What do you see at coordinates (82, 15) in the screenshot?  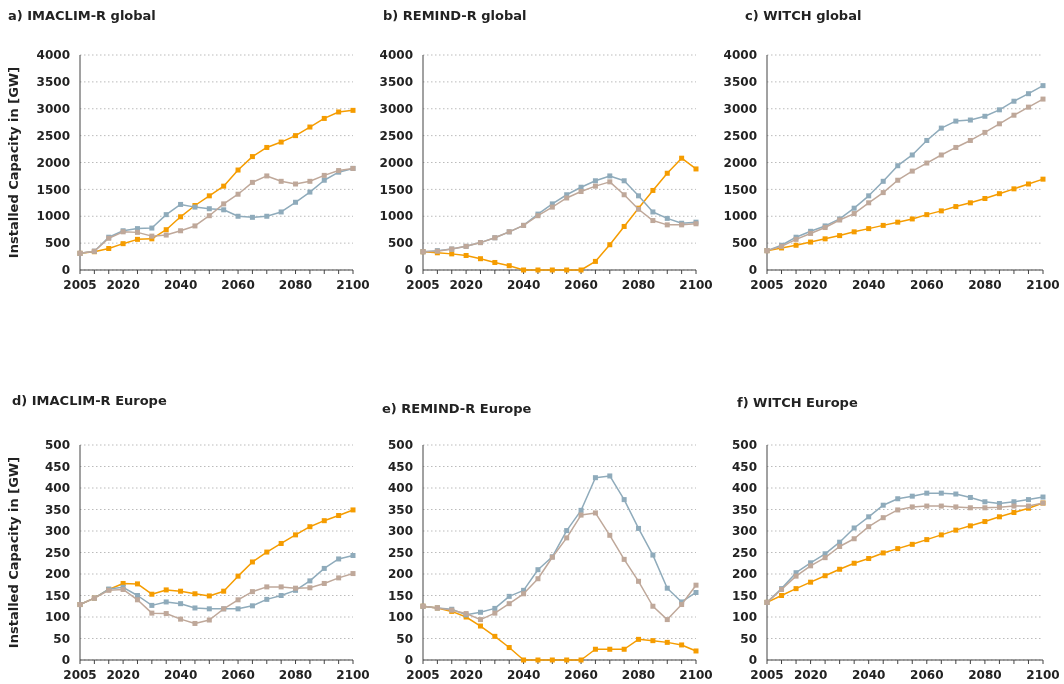 I see `chart-title: a) IMACLIM-R global` at bounding box center [82, 15].